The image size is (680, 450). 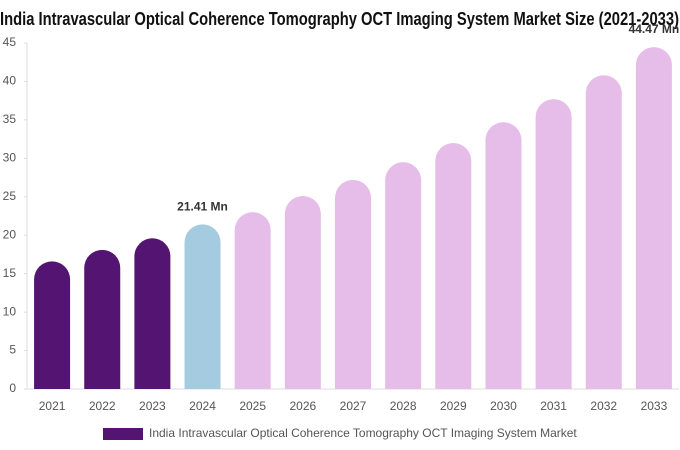 What do you see at coordinates (202, 207) in the screenshot?
I see `value-label: 21.41 Mn` at bounding box center [202, 207].